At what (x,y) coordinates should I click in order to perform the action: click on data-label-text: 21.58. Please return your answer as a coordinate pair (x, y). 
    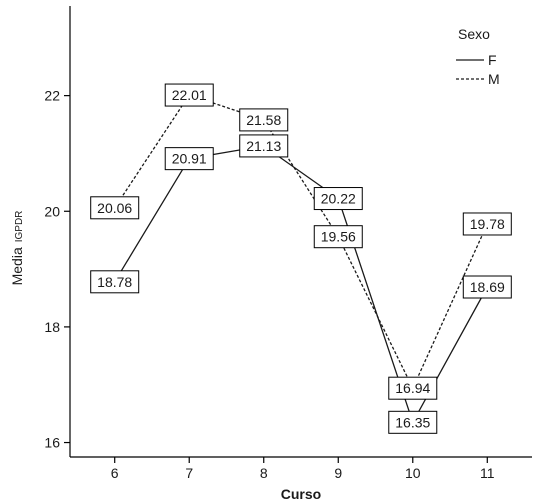
    Looking at the image, I should click on (263, 120).